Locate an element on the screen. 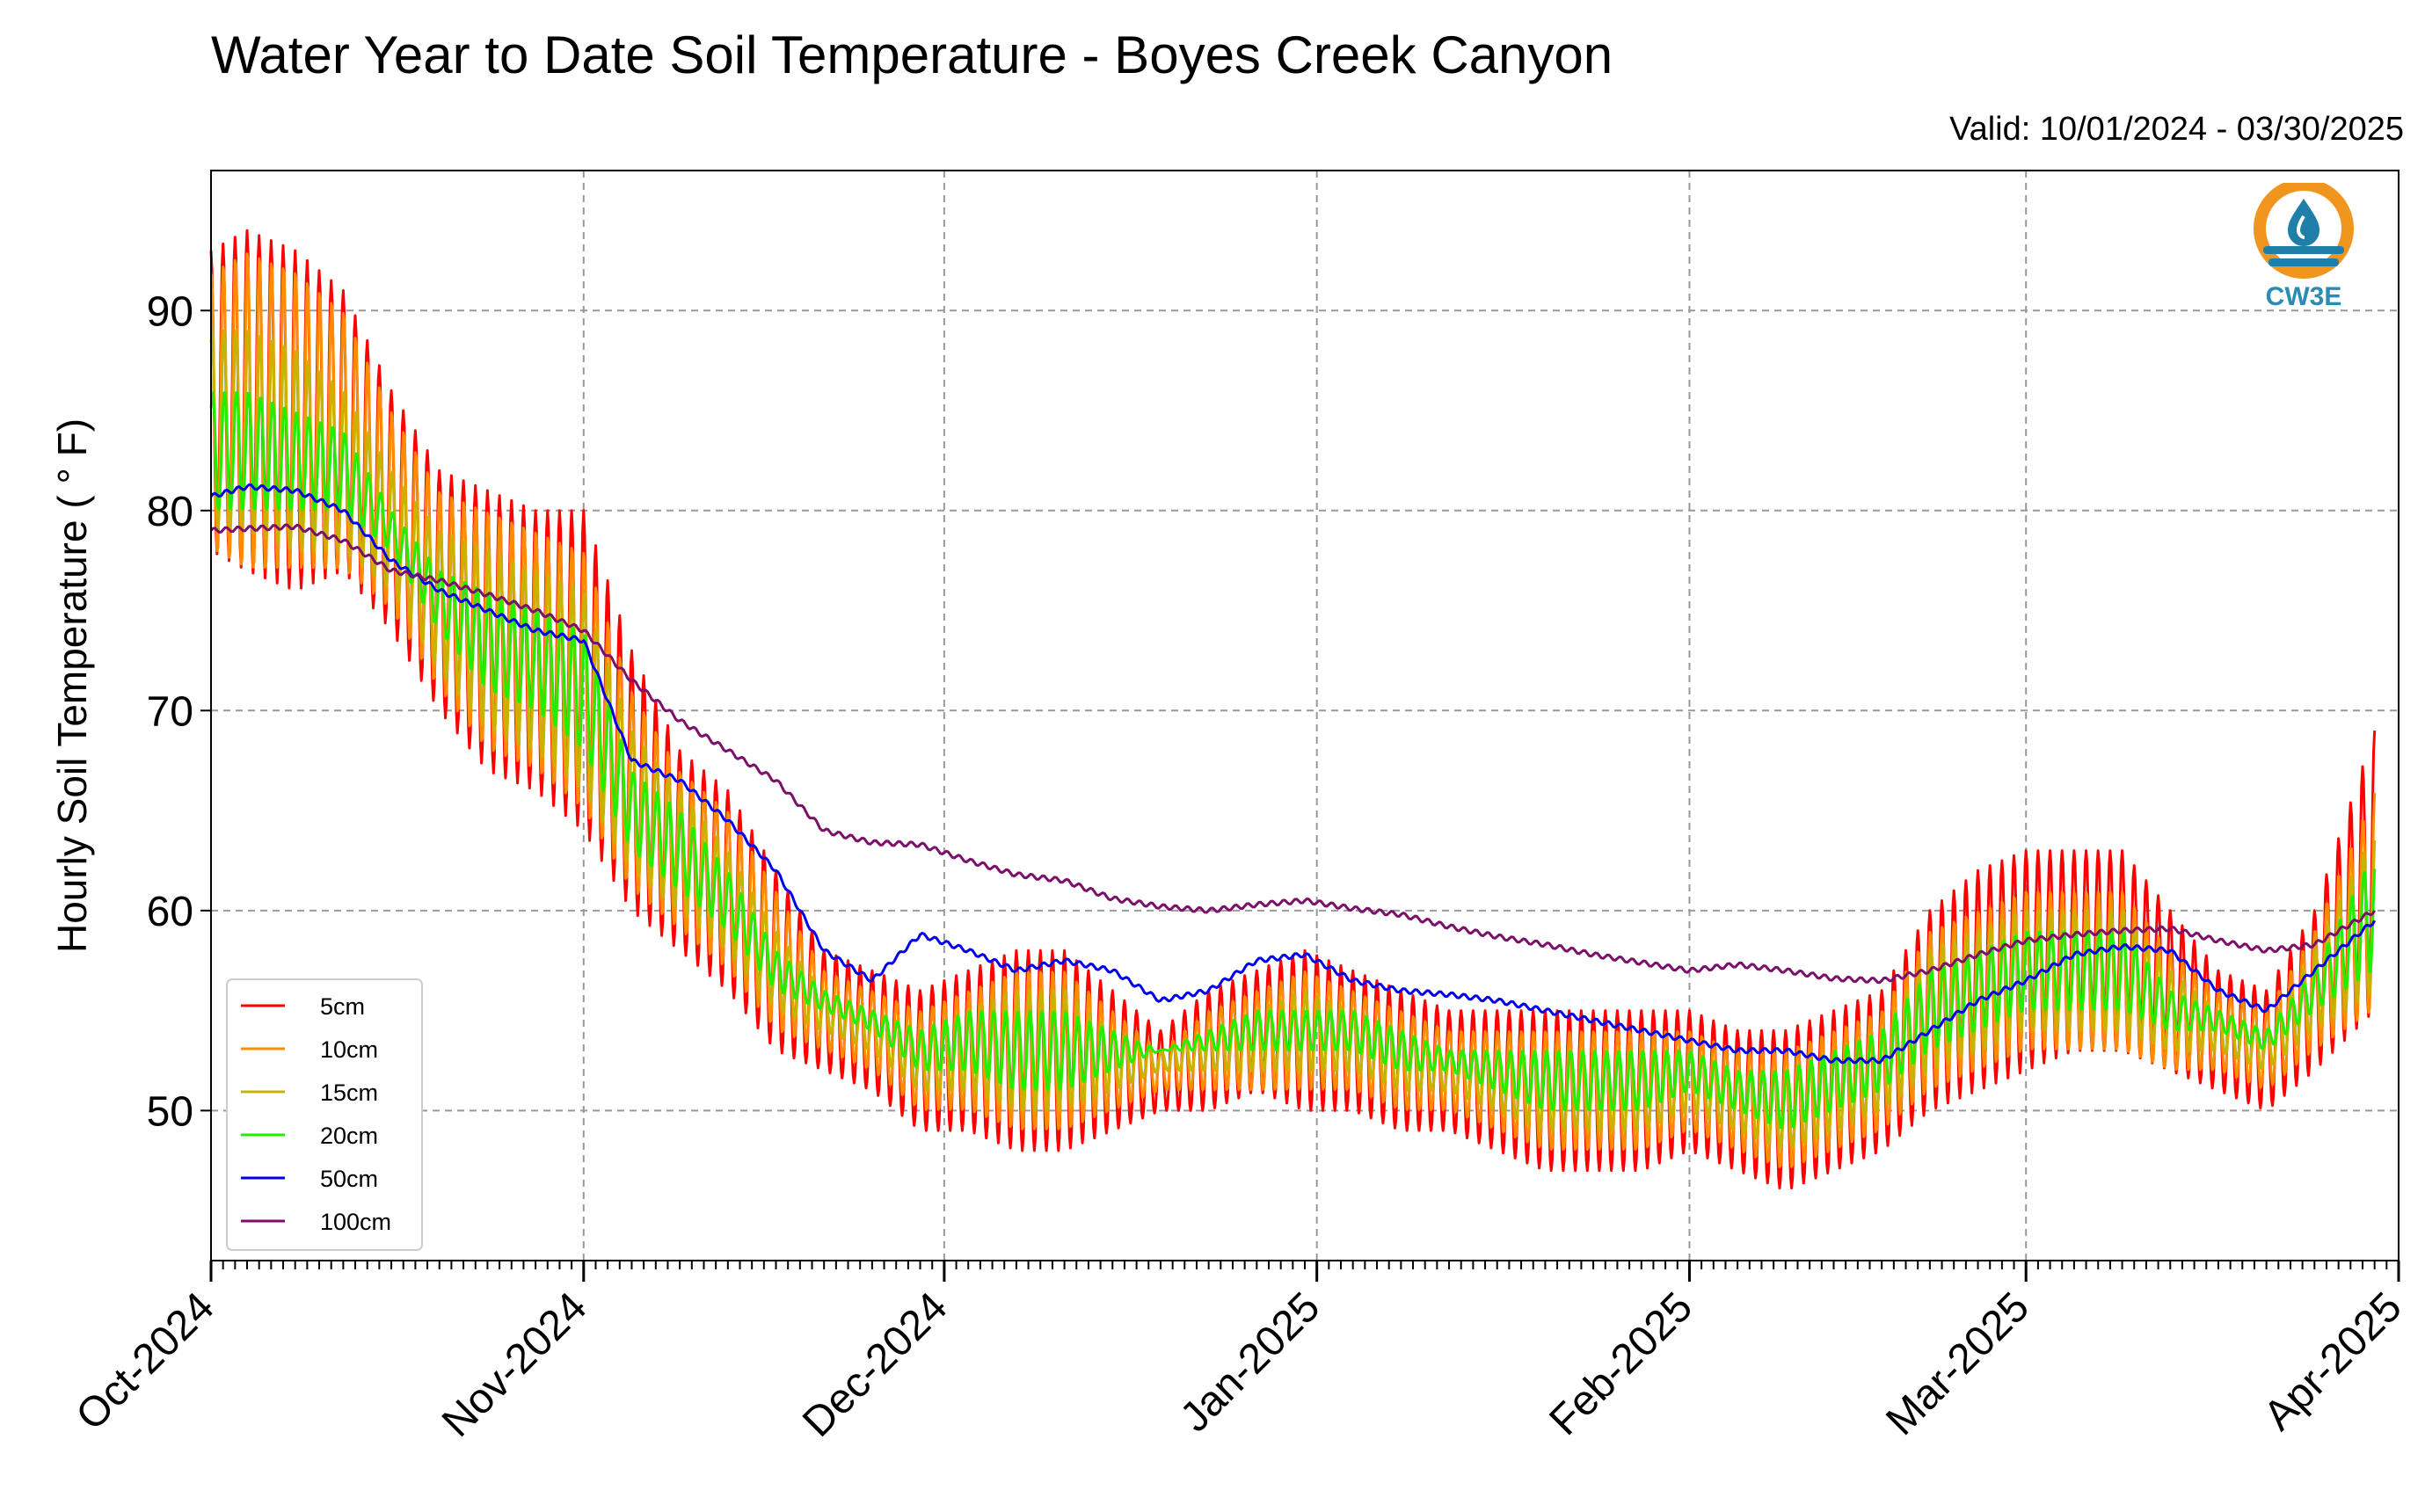 This screenshot has height=1512, width=2425. y-tick-label: 60 is located at coordinates (170, 912).